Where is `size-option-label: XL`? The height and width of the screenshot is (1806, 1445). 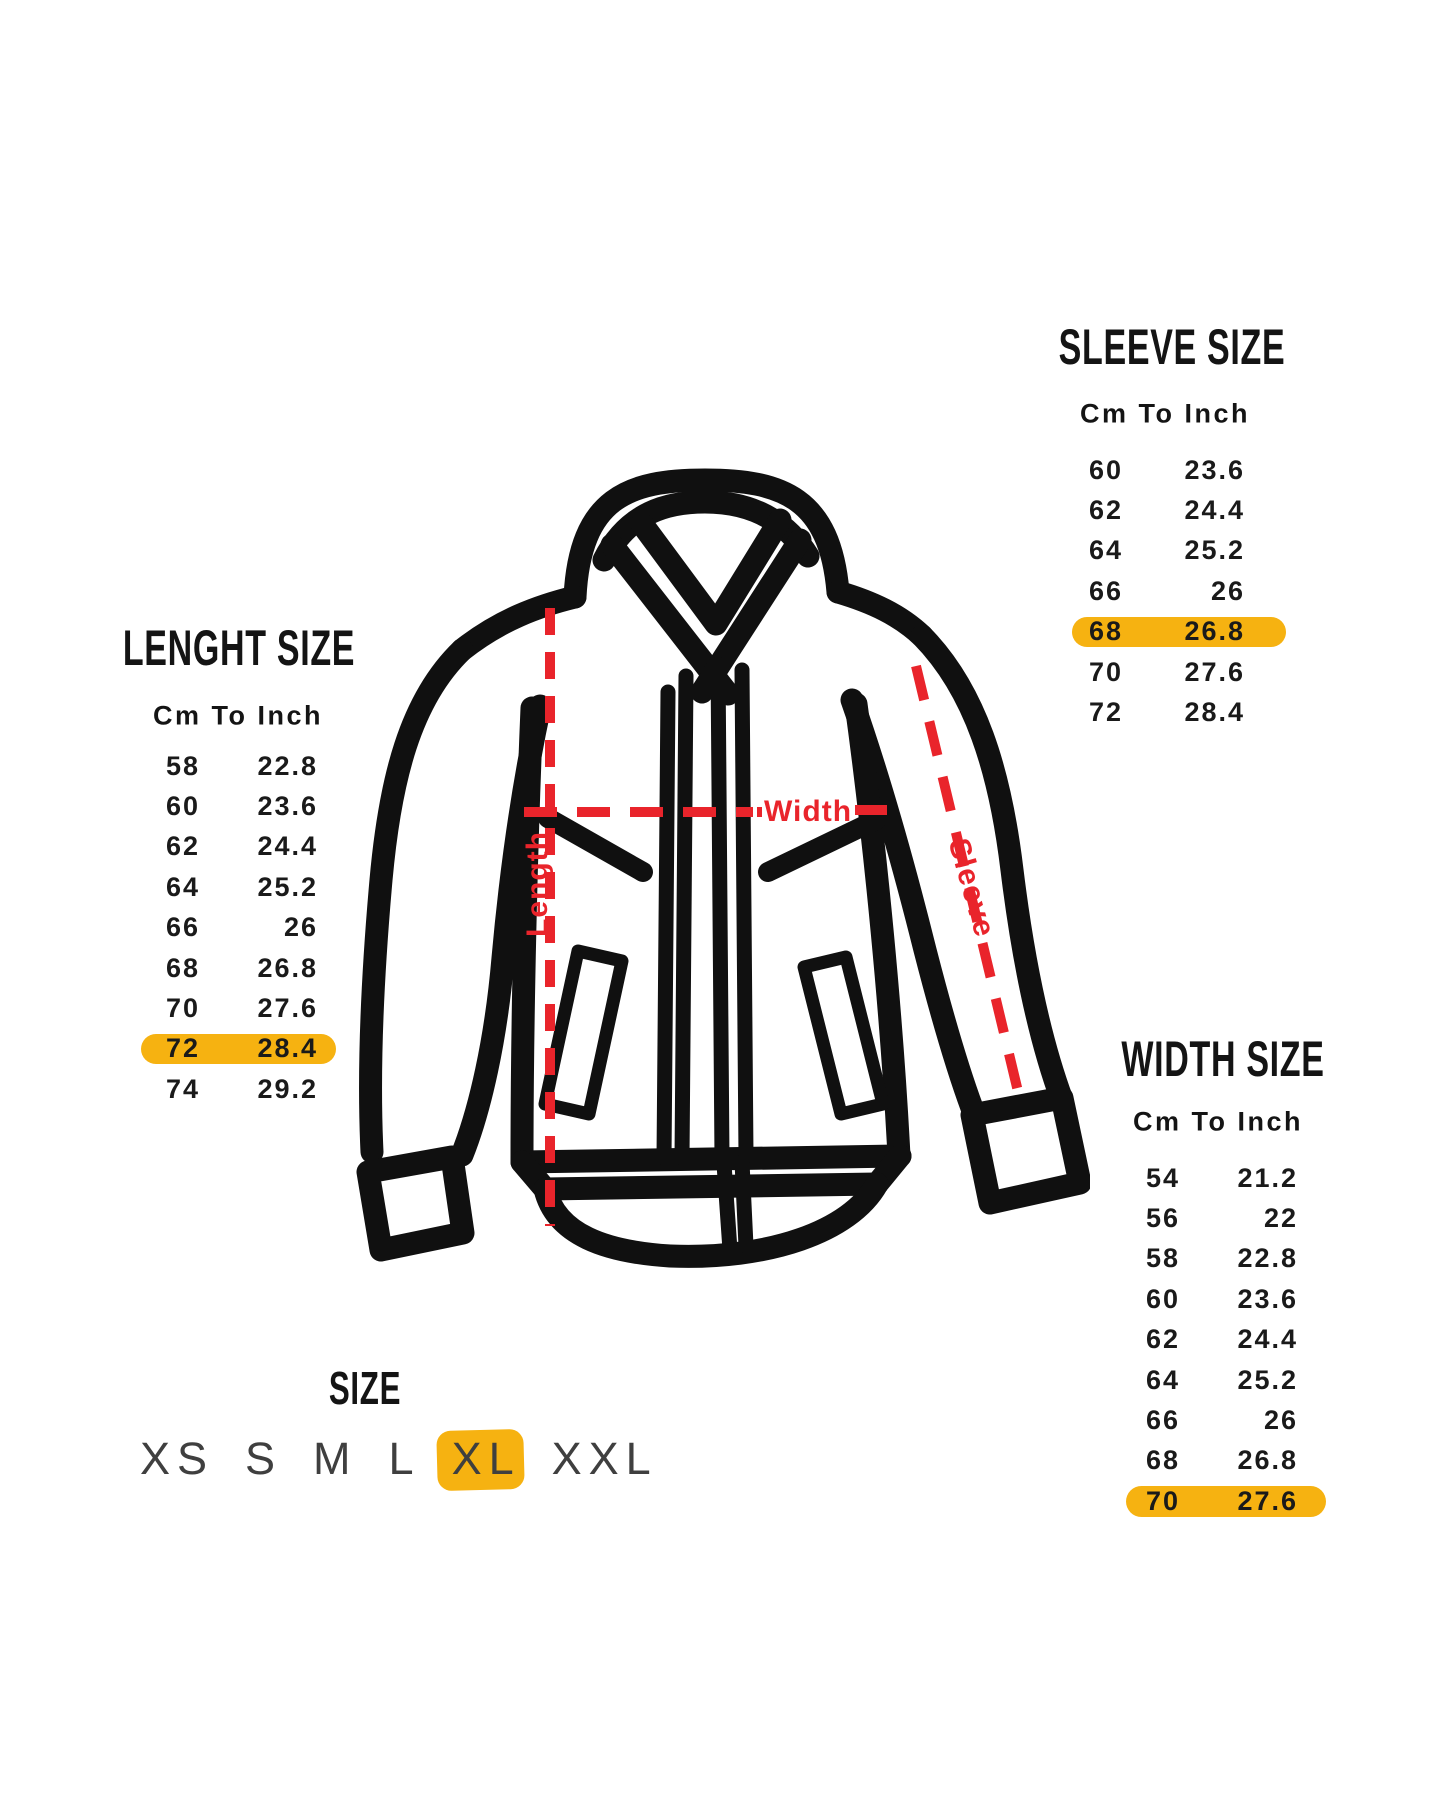 size-option-label: XL is located at coordinates (486, 1458).